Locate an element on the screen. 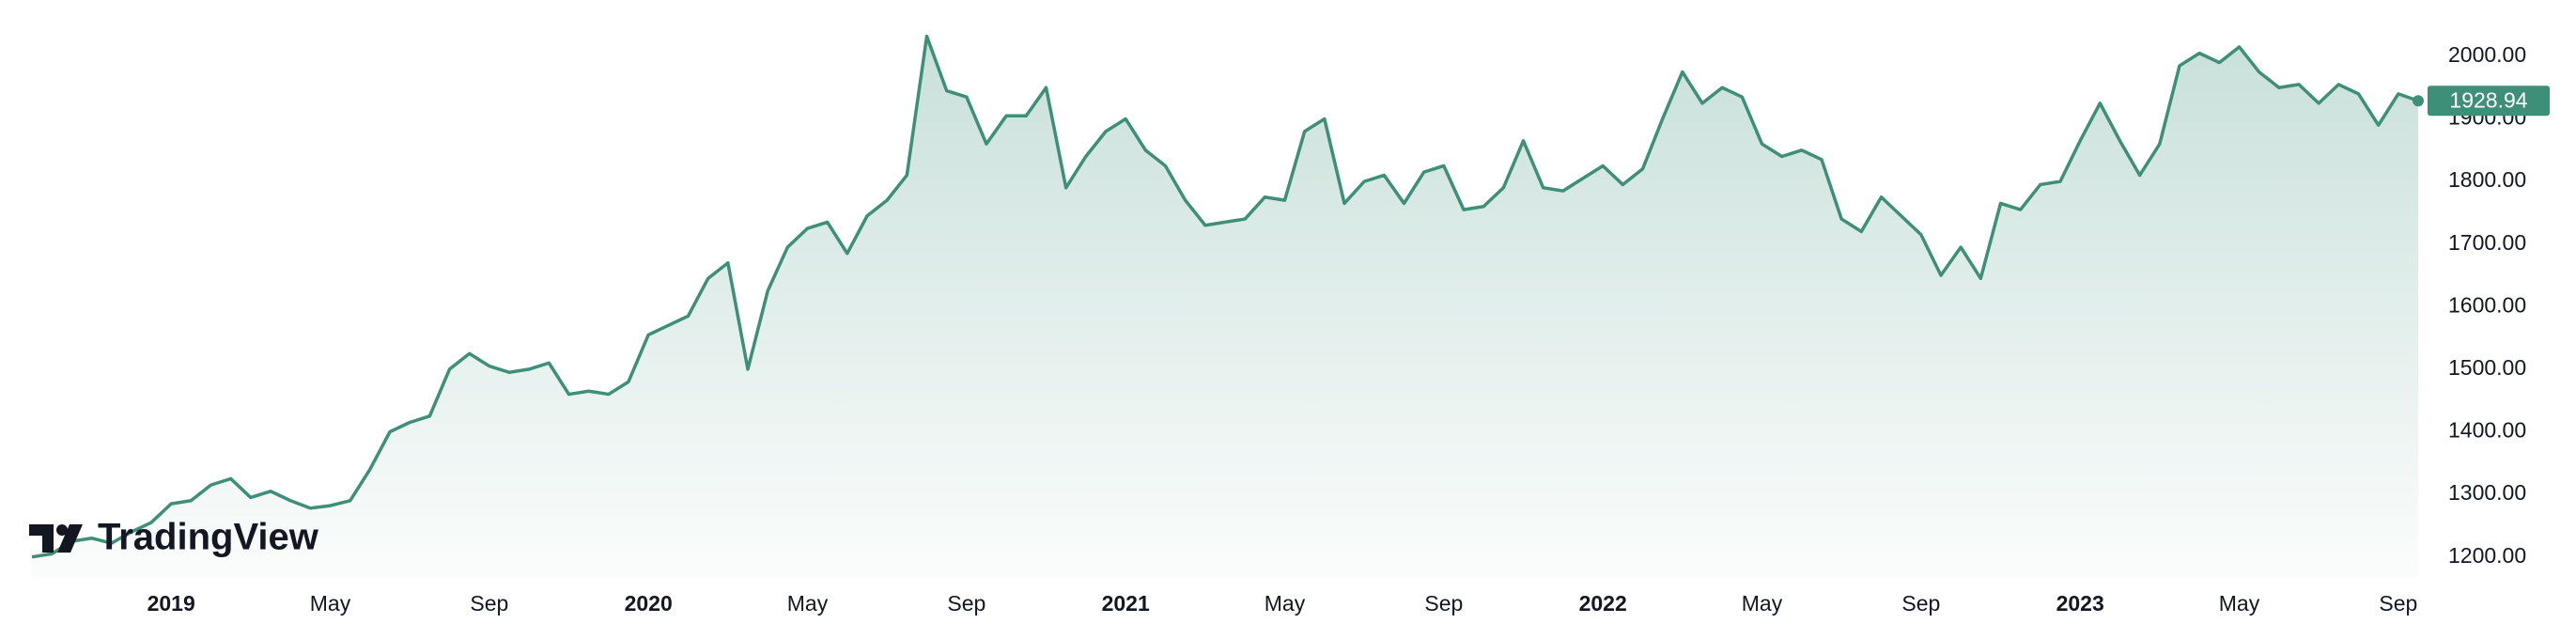 This screenshot has height=639, width=2576. last-price-label: 1928.94 is located at coordinates (2488, 100).